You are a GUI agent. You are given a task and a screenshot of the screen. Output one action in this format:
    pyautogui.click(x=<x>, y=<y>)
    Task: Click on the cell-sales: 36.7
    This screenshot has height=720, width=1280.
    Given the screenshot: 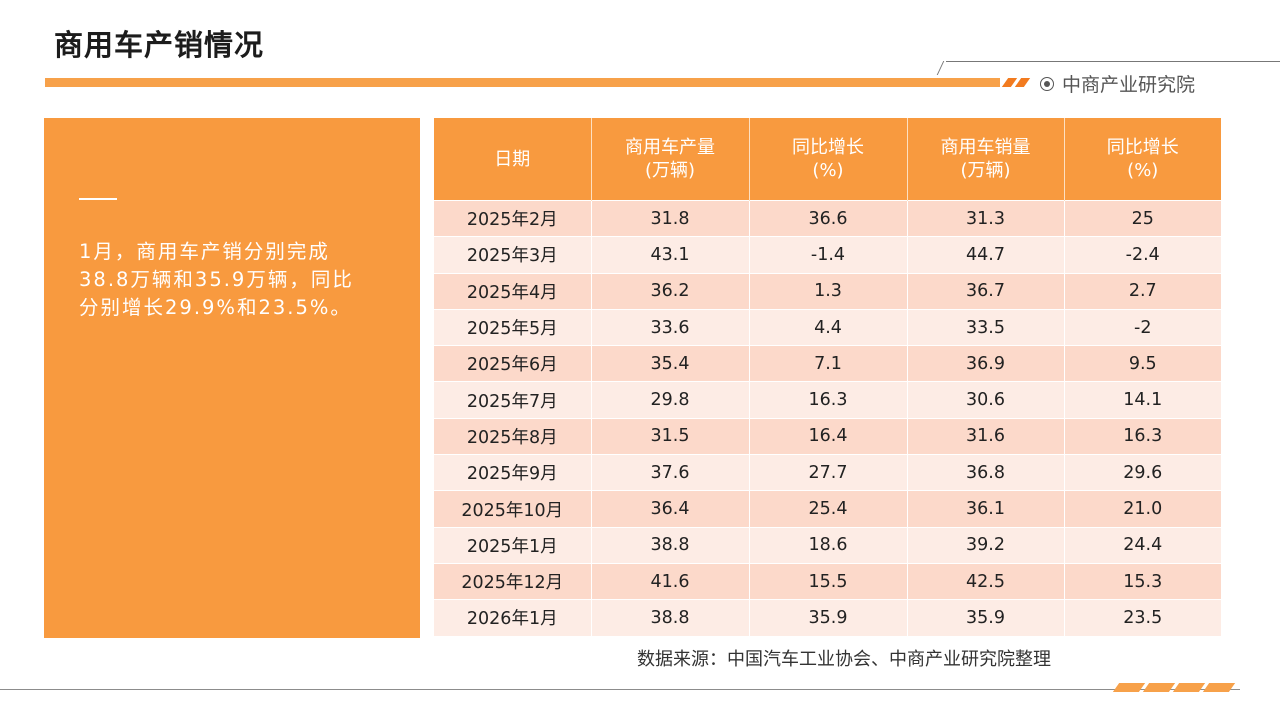 What is the action you would take?
    pyautogui.click(x=986, y=291)
    